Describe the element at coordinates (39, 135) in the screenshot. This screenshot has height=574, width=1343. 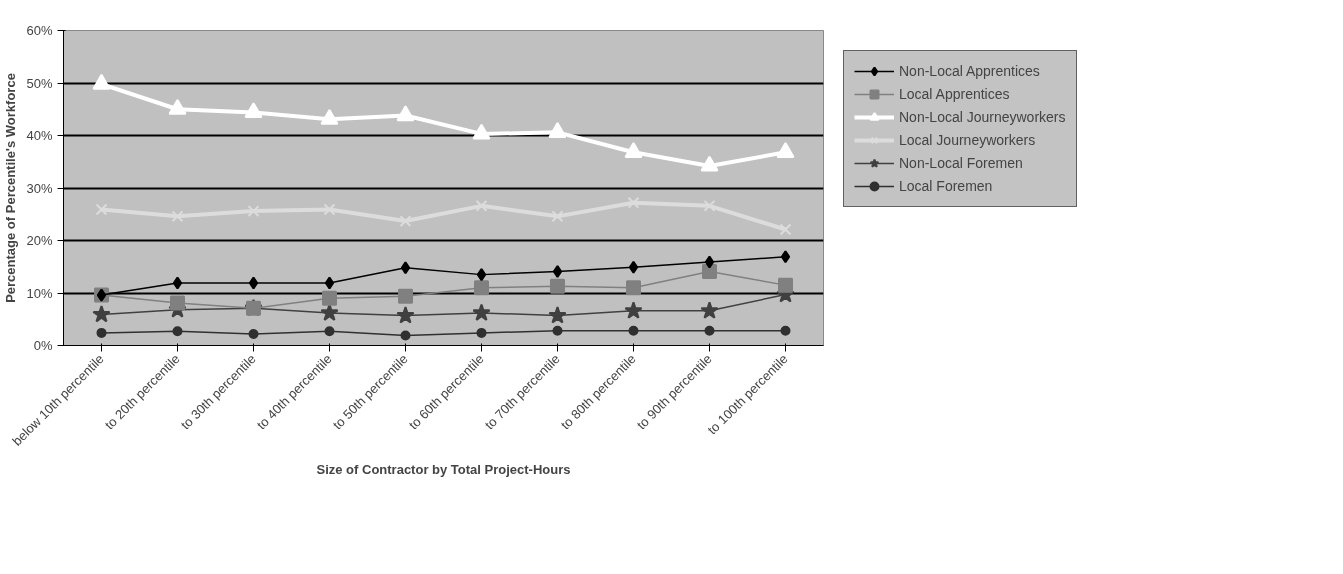
I see `y-tick-label: 40%` at that location.